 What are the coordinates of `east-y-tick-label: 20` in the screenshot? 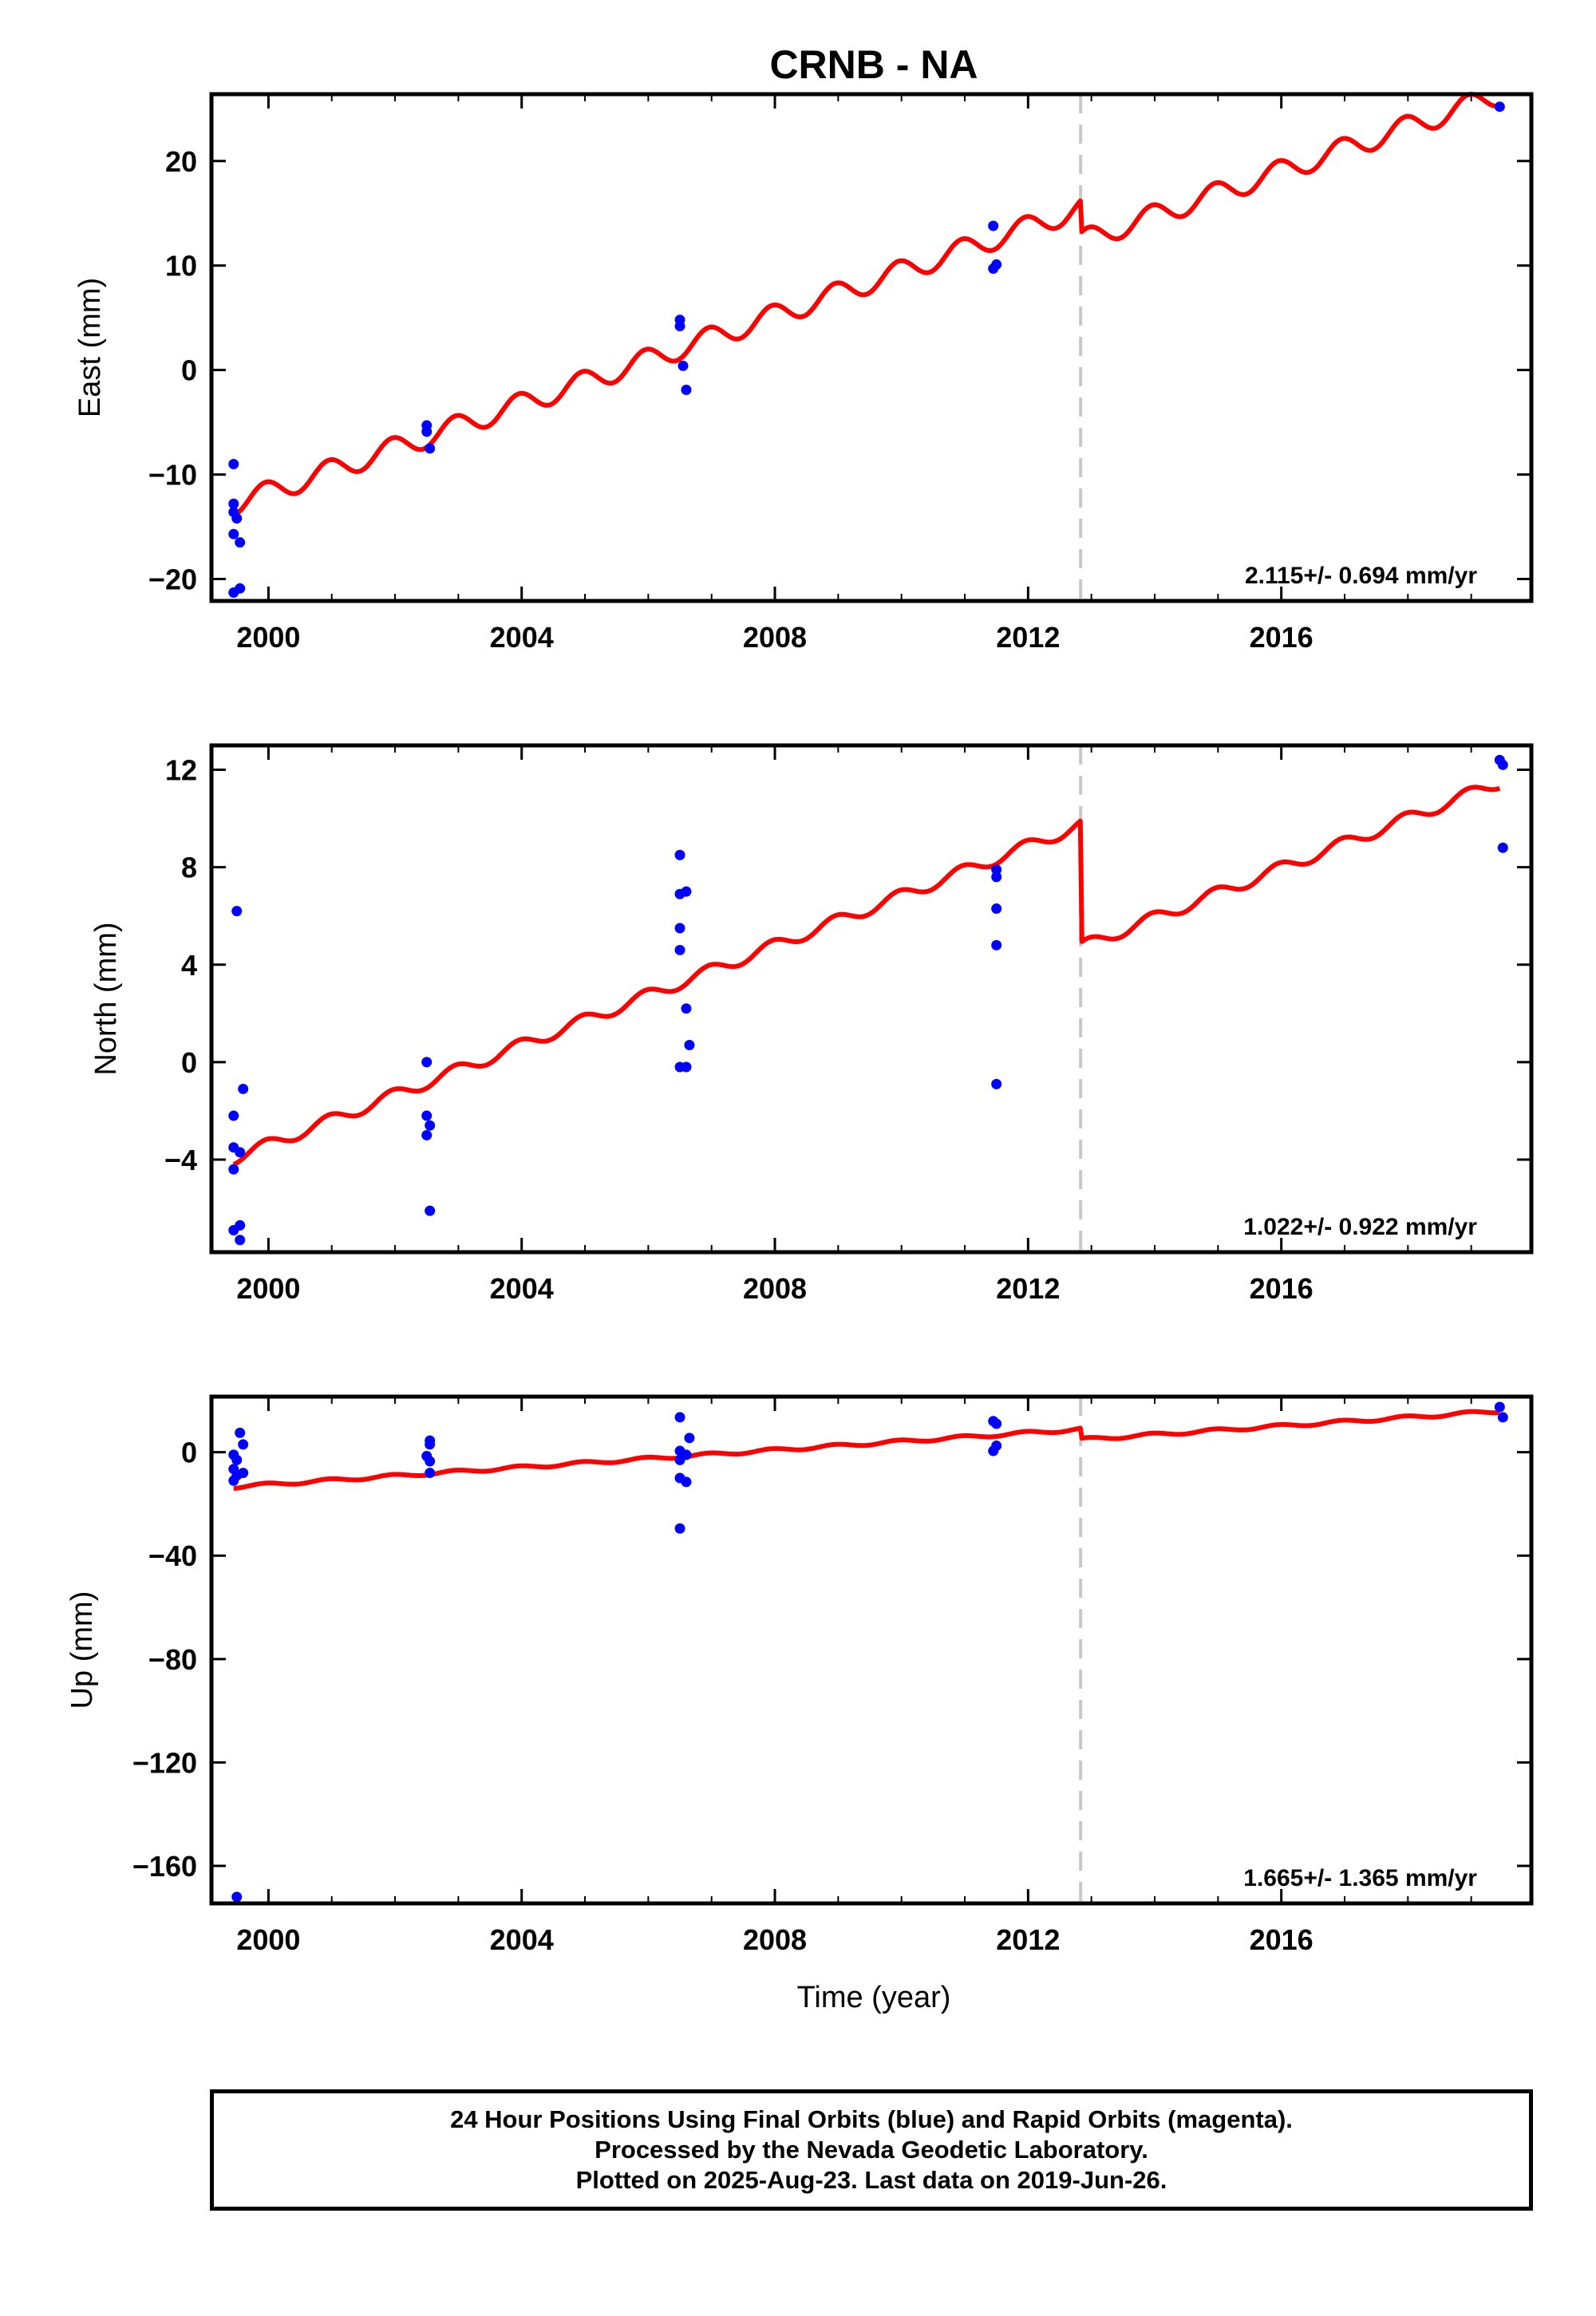 It's located at (181, 161).